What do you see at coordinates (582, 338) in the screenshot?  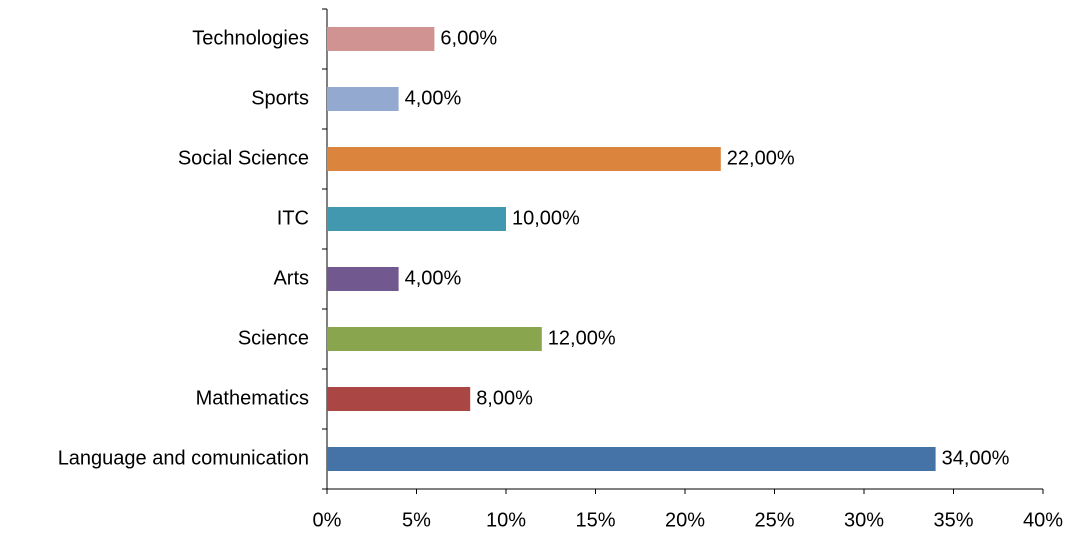 I see `value-label: 12,00%` at bounding box center [582, 338].